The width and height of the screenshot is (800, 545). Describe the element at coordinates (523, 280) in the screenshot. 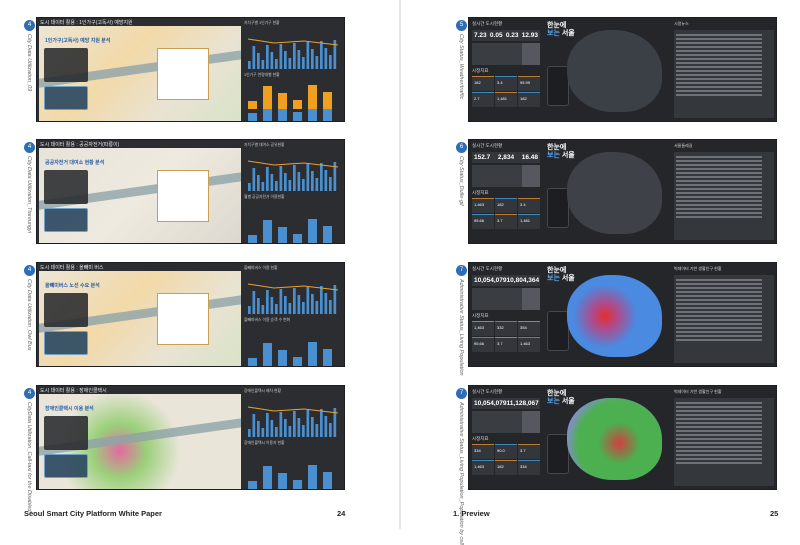

I see `kpi-value: 10,804,364` at that location.